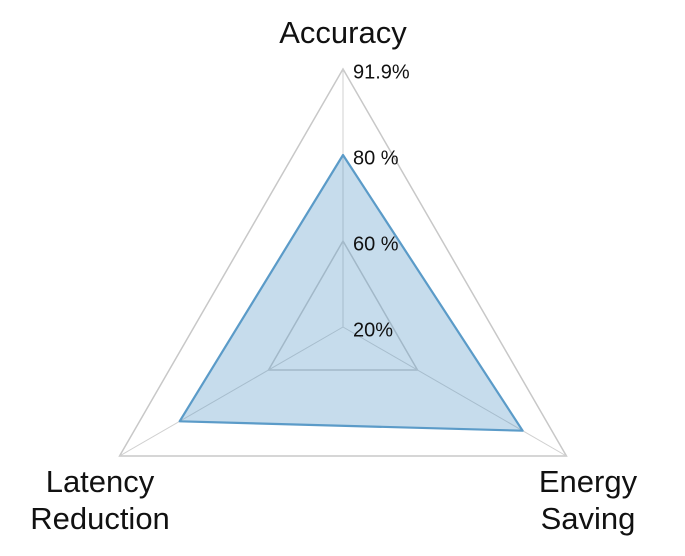 The height and width of the screenshot is (556, 685). Describe the element at coordinates (373, 330) in the screenshot. I see `r-tick-label: 20%` at that location.